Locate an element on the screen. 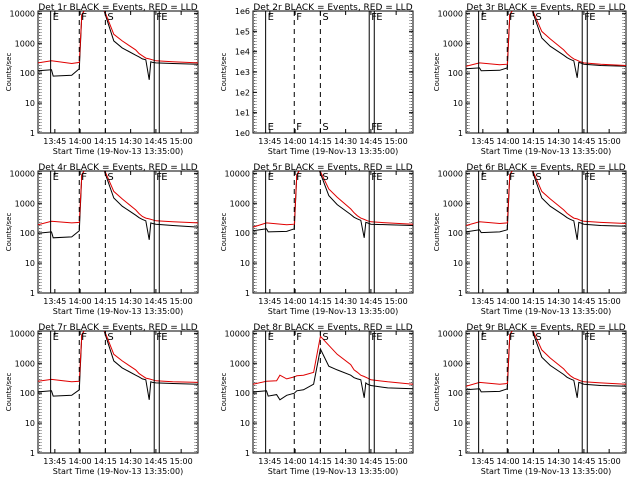 This screenshot has height=480, width=640. y-tick-label: 1e6 is located at coordinates (242, 11).